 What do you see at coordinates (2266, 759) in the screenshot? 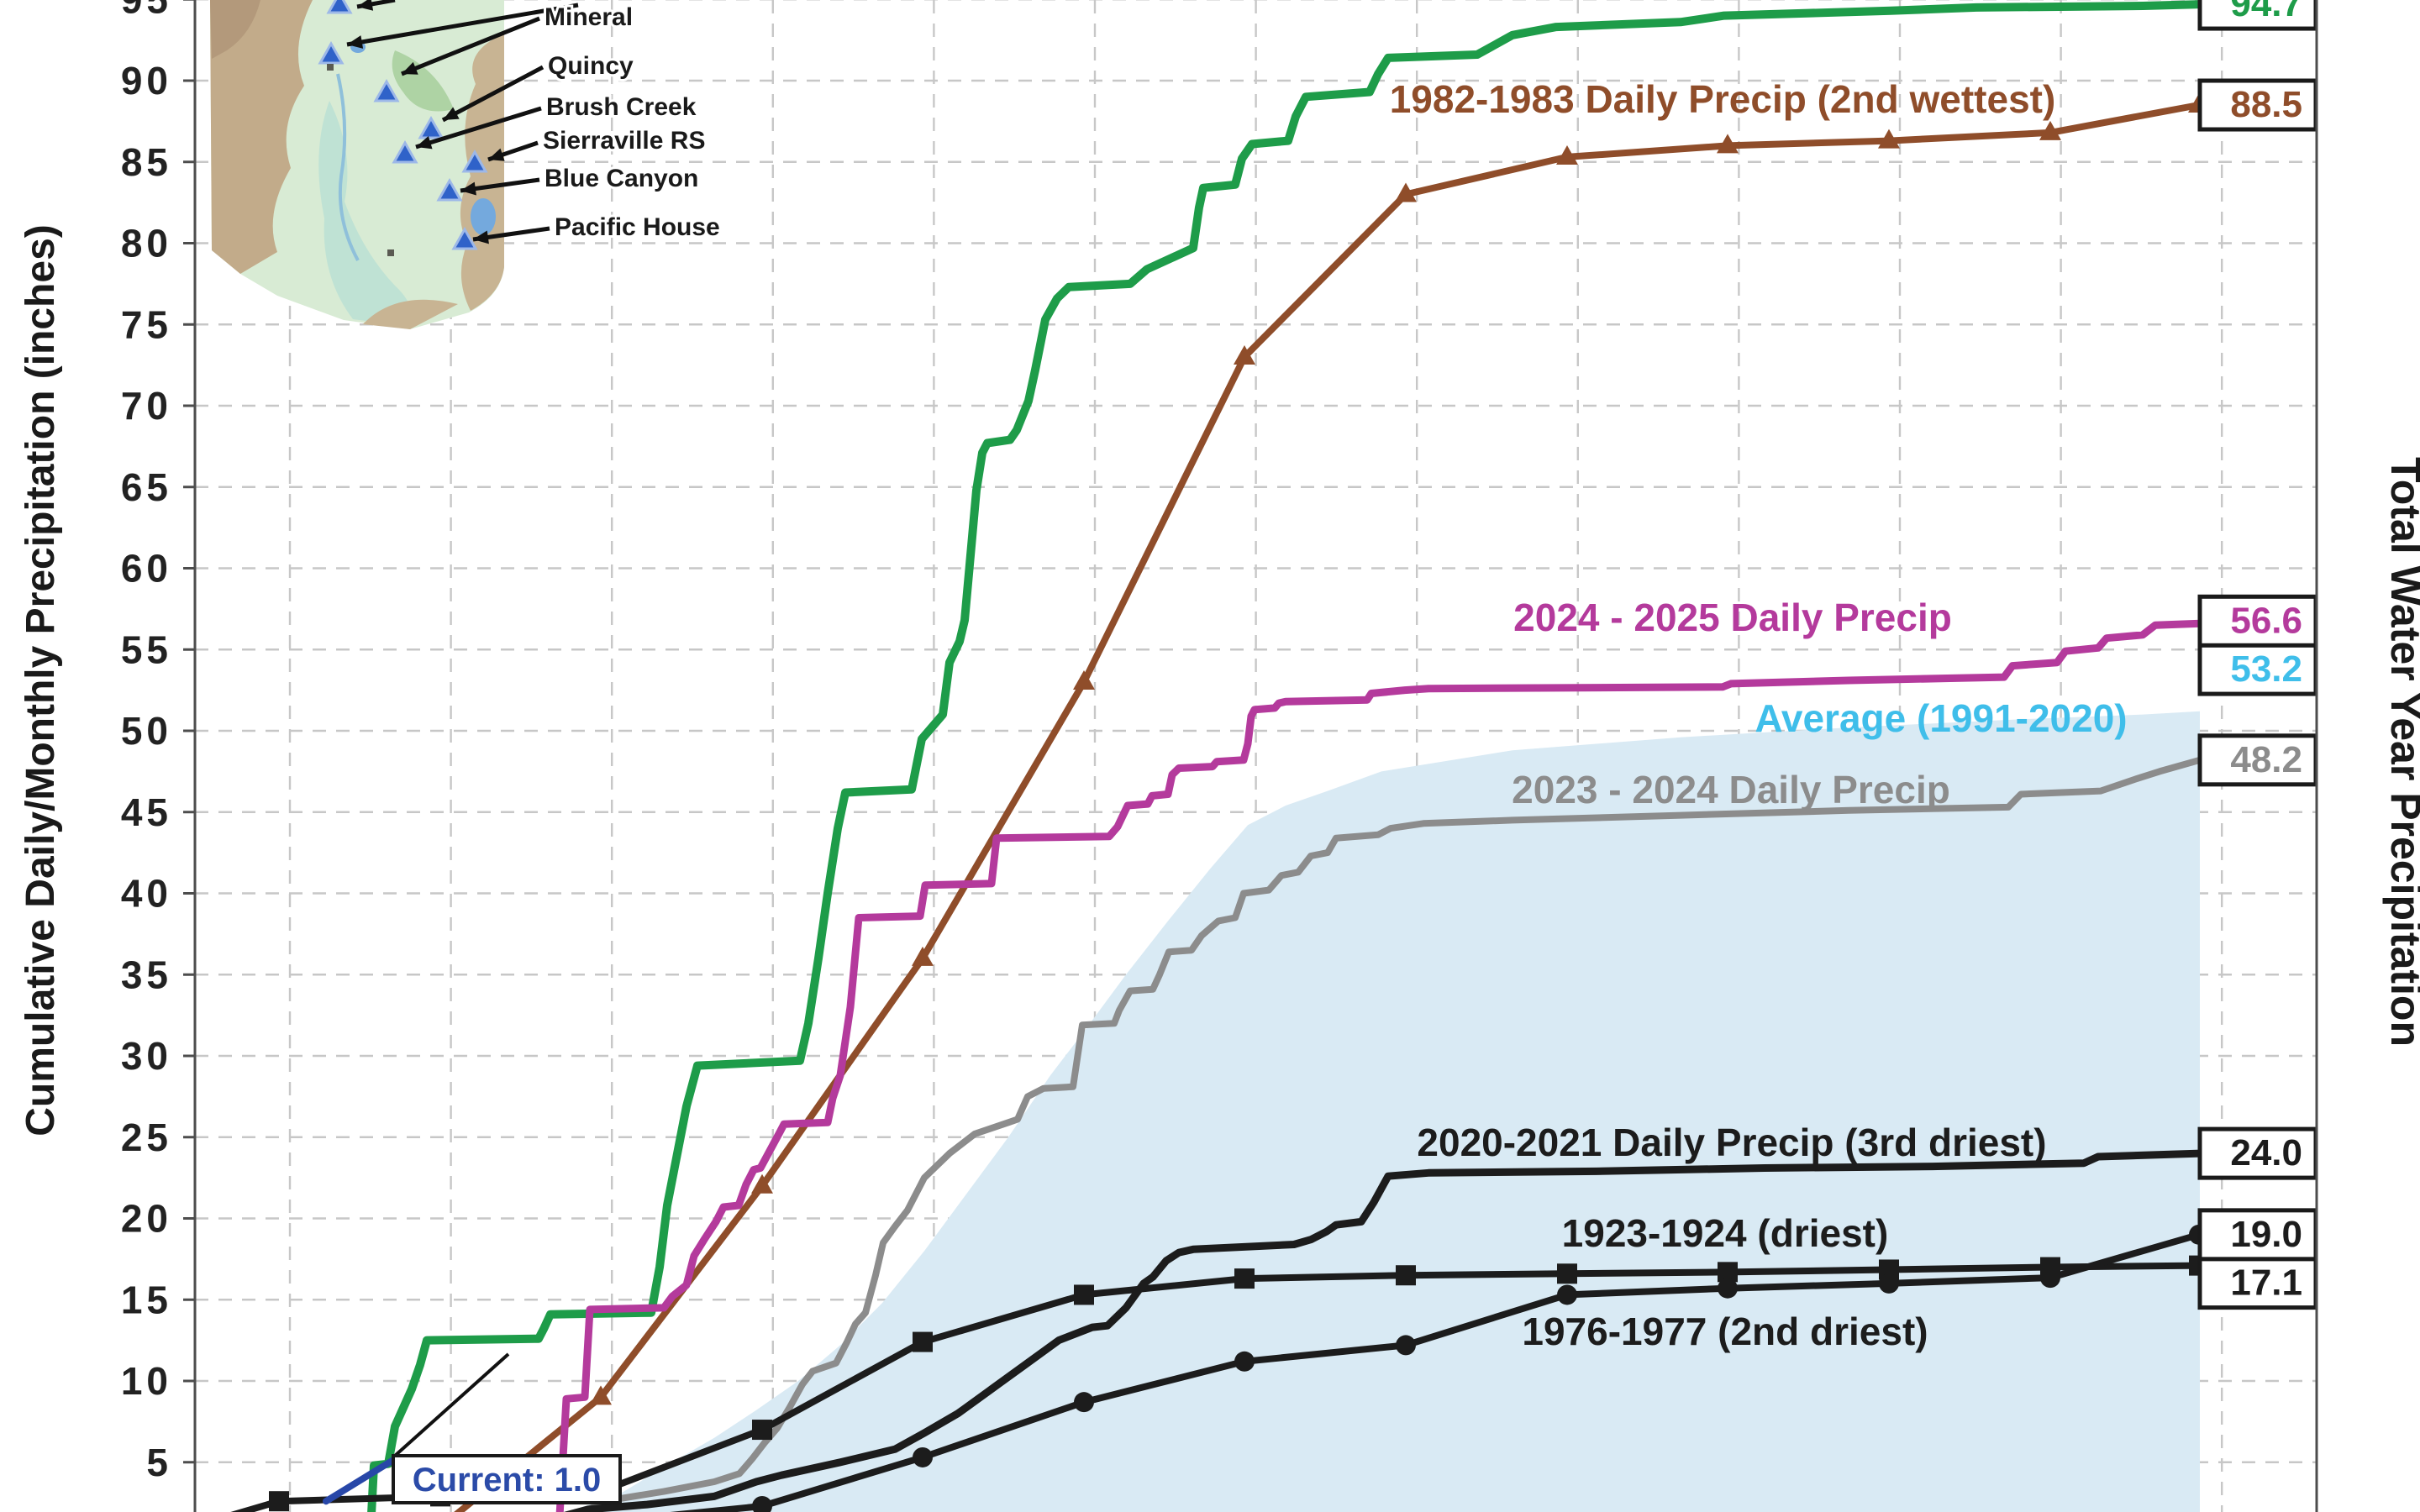
I see `end-value-wy2023-2024: 48.2` at bounding box center [2266, 759].